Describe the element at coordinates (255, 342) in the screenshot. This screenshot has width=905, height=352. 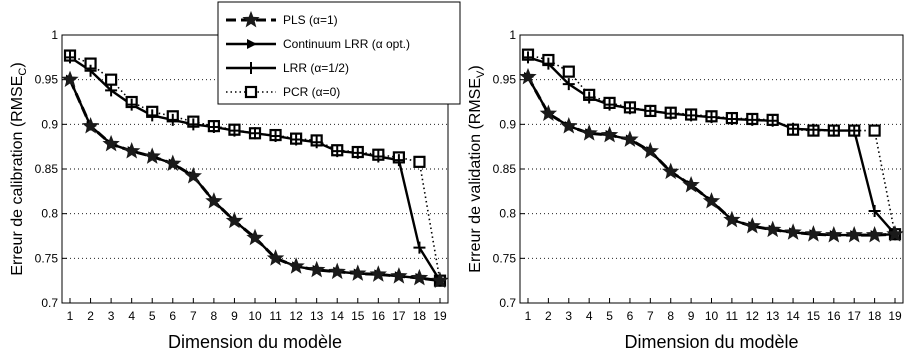
I see `x-axis-label: Dimension du modèle` at that location.